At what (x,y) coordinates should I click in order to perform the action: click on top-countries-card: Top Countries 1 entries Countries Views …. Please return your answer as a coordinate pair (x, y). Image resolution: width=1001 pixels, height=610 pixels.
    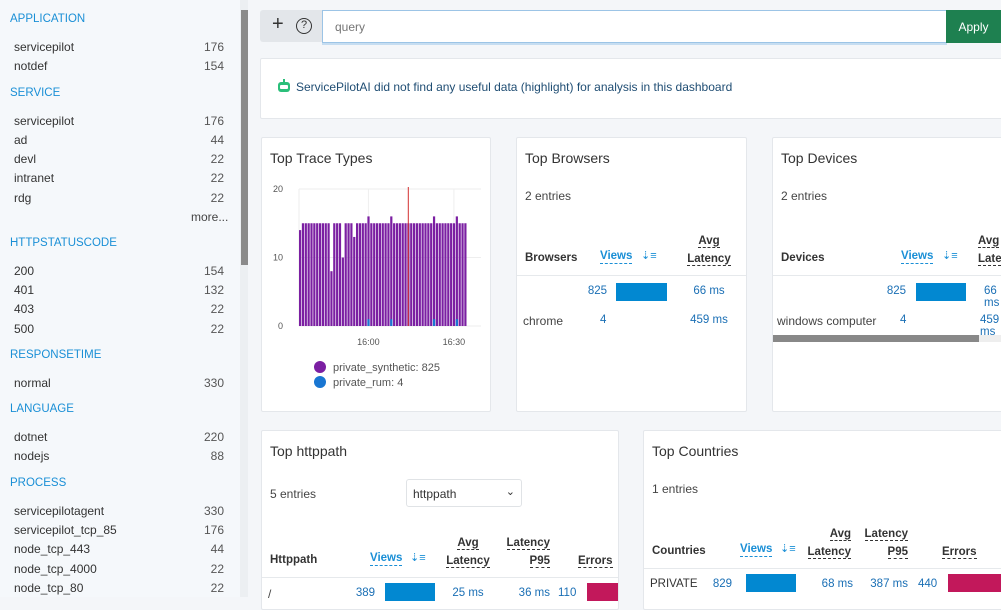
    Looking at the image, I should click on (822, 520).